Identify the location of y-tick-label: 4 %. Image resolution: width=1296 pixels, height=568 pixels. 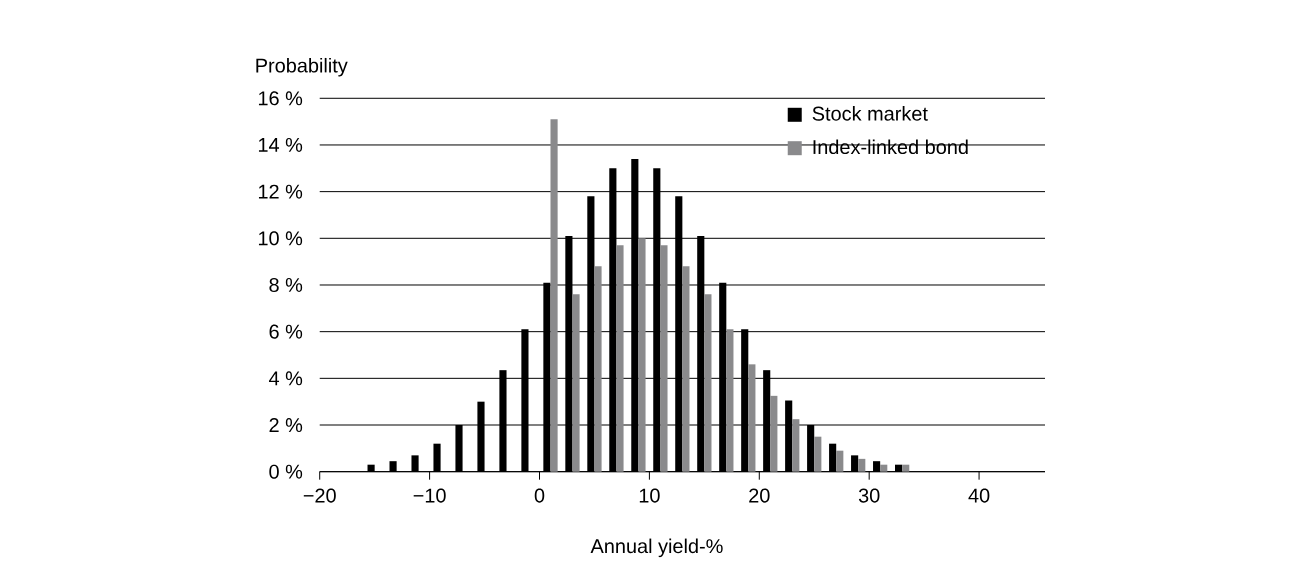
(285, 378).